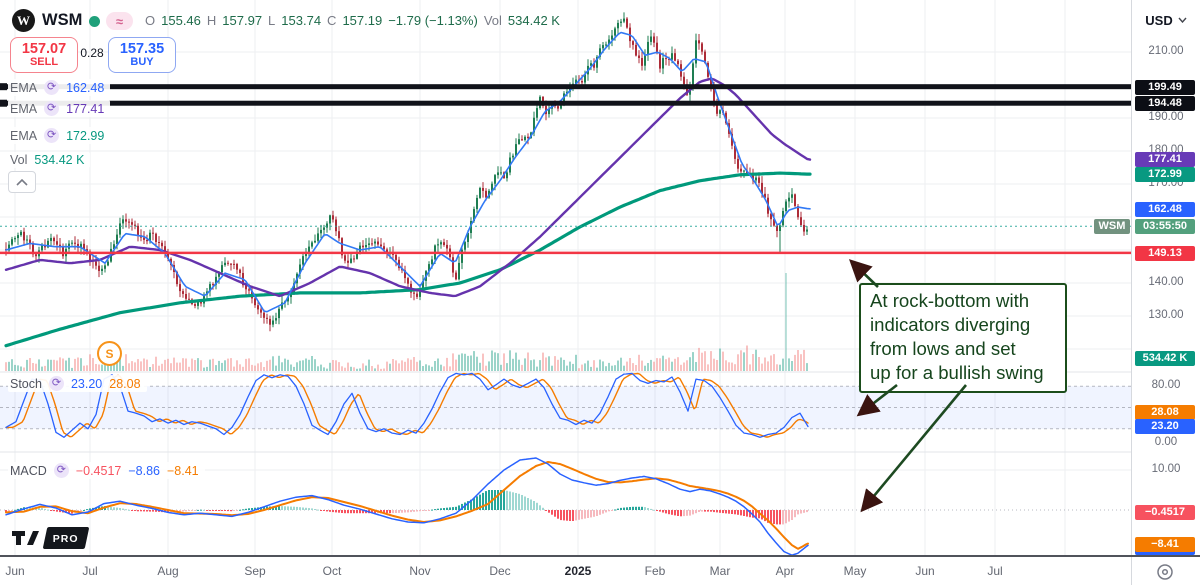 This screenshot has width=1200, height=585. Describe the element at coordinates (125, 383) in the screenshot. I see `stoch-d-value: 28.08` at that location.